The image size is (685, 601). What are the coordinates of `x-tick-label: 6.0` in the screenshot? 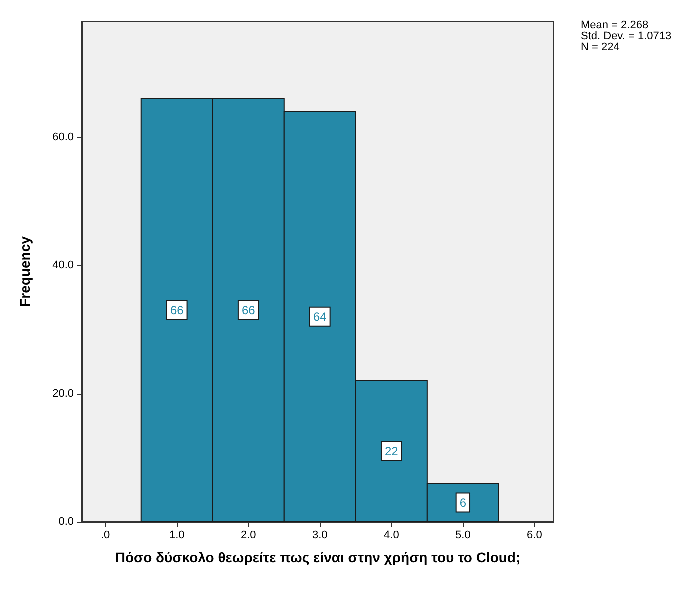 It's located at (534, 536).